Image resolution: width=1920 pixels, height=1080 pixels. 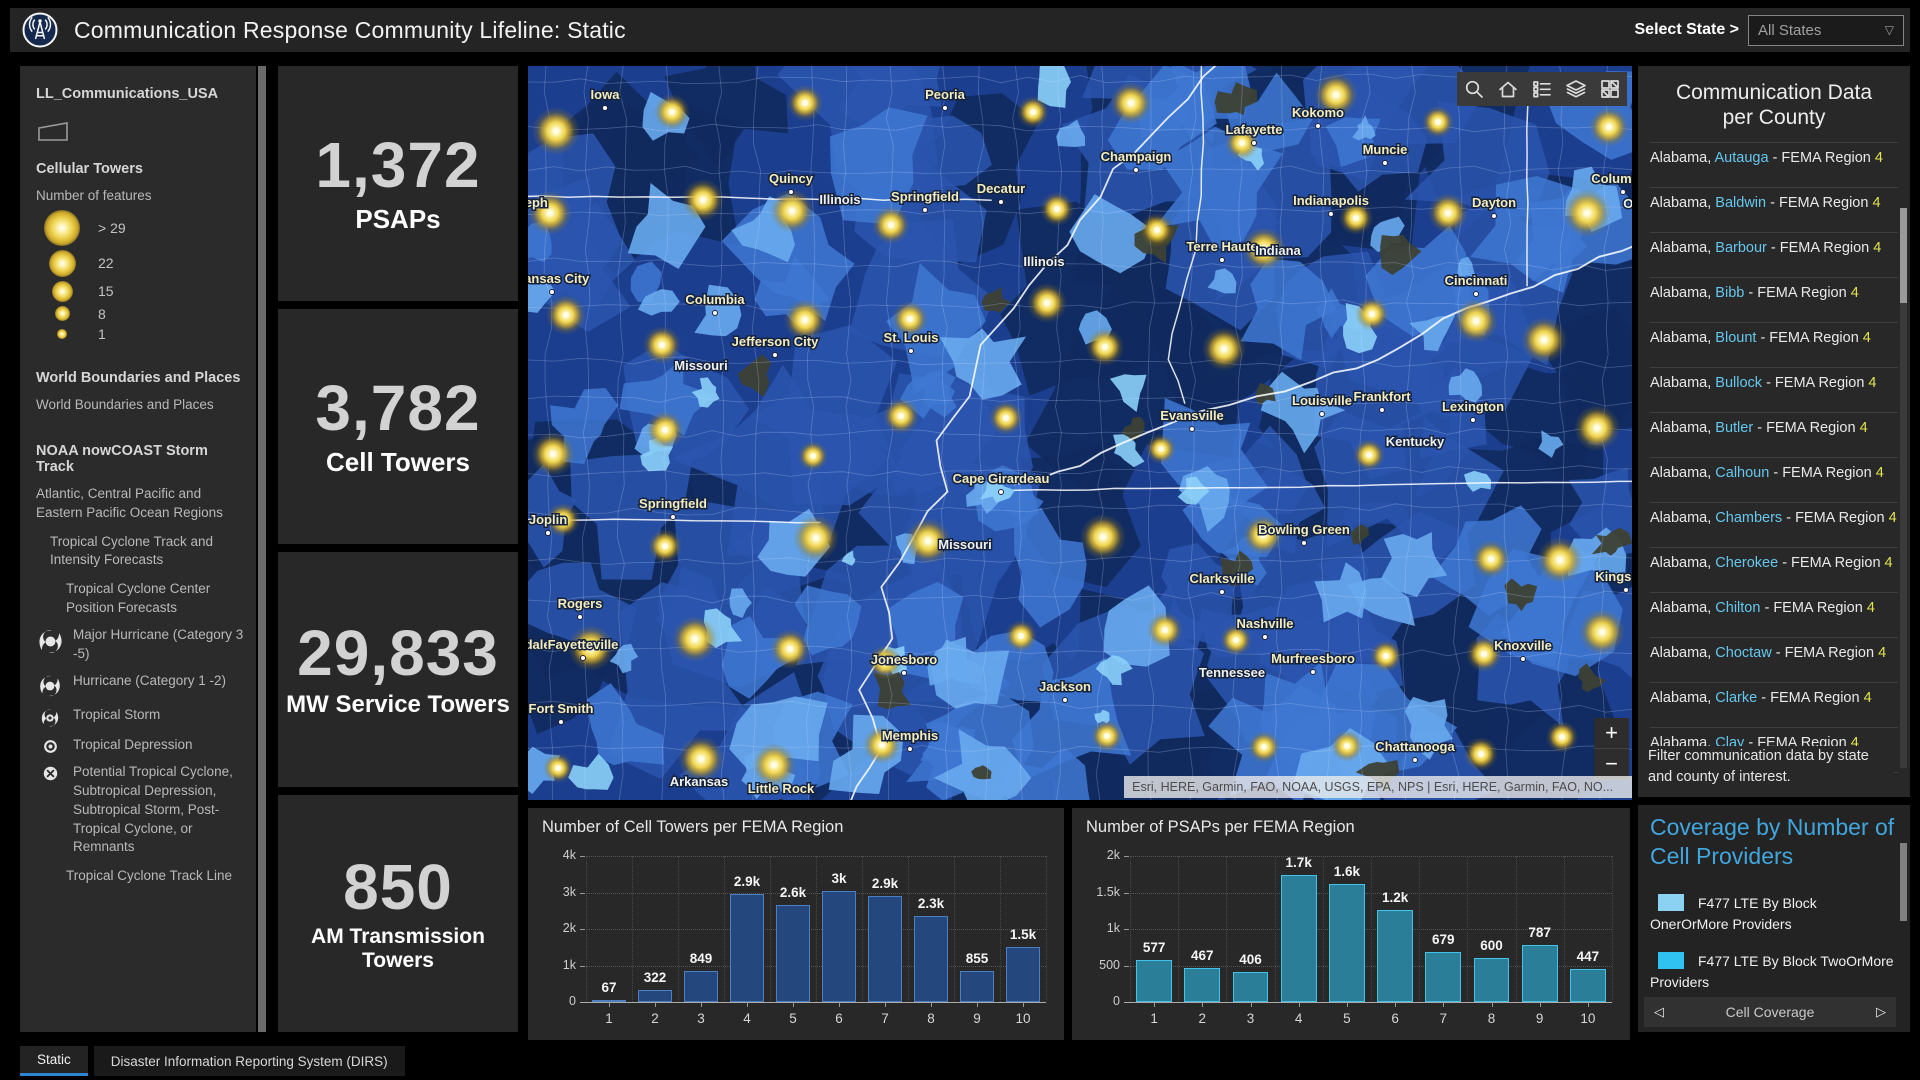 What do you see at coordinates (1313, 658) in the screenshot?
I see `svg-text: Murfreesboro` at bounding box center [1313, 658].